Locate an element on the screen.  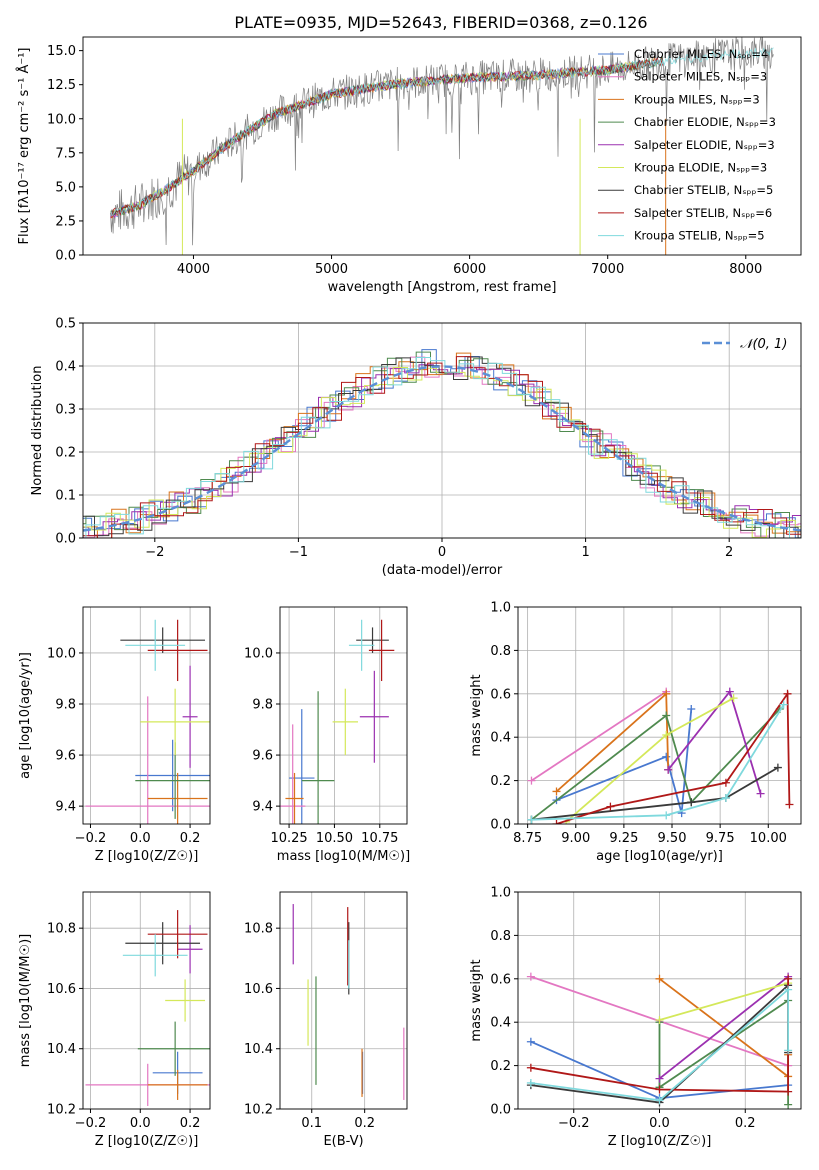
y-tick-label: 9.4 is located at coordinates (65, 807).